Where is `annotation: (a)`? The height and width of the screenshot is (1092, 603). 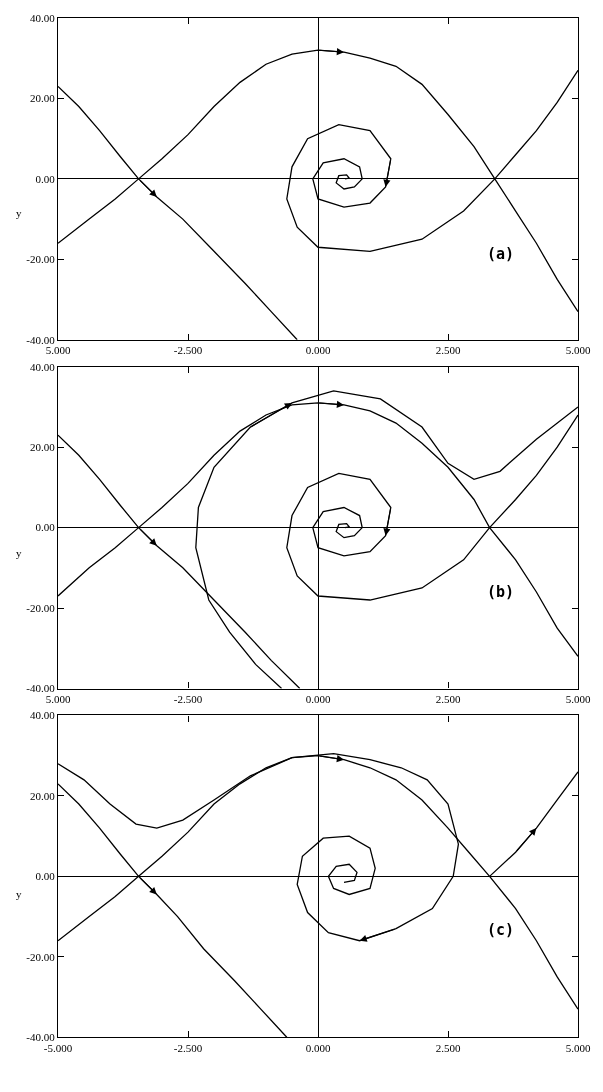
annotation: (a) is located at coordinates (501, 254).